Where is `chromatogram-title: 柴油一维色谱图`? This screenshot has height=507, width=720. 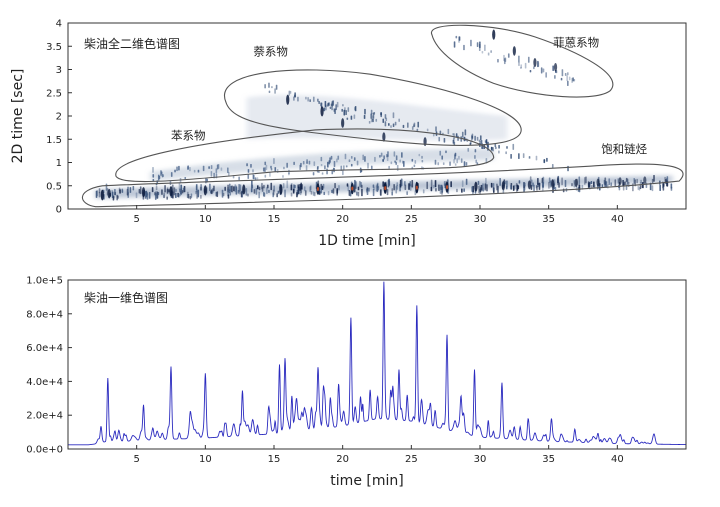 chromatogram-title: 柴油一维色谱图 is located at coordinates (126, 298).